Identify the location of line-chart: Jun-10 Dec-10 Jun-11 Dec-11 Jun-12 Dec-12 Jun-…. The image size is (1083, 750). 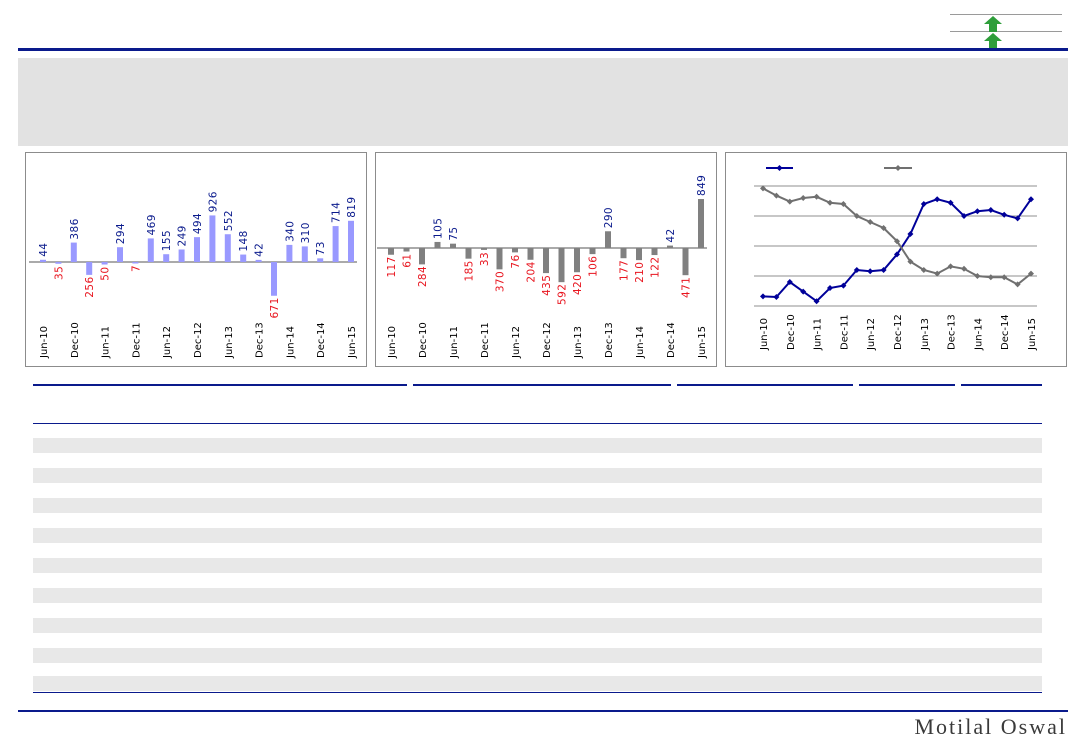
(896, 258).